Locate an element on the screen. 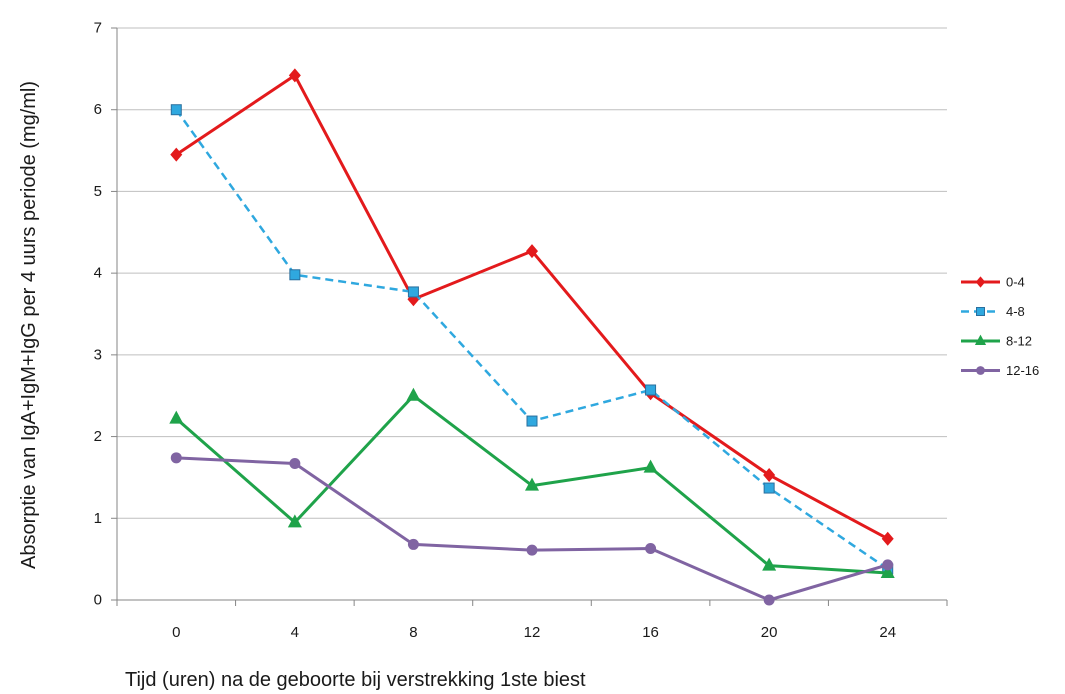 The height and width of the screenshot is (694, 1065). square-icon is located at coordinates (980, 311).